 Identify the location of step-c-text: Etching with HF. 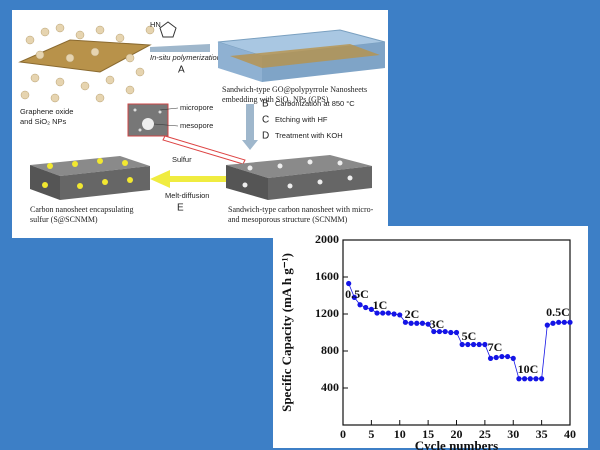
(301, 119).